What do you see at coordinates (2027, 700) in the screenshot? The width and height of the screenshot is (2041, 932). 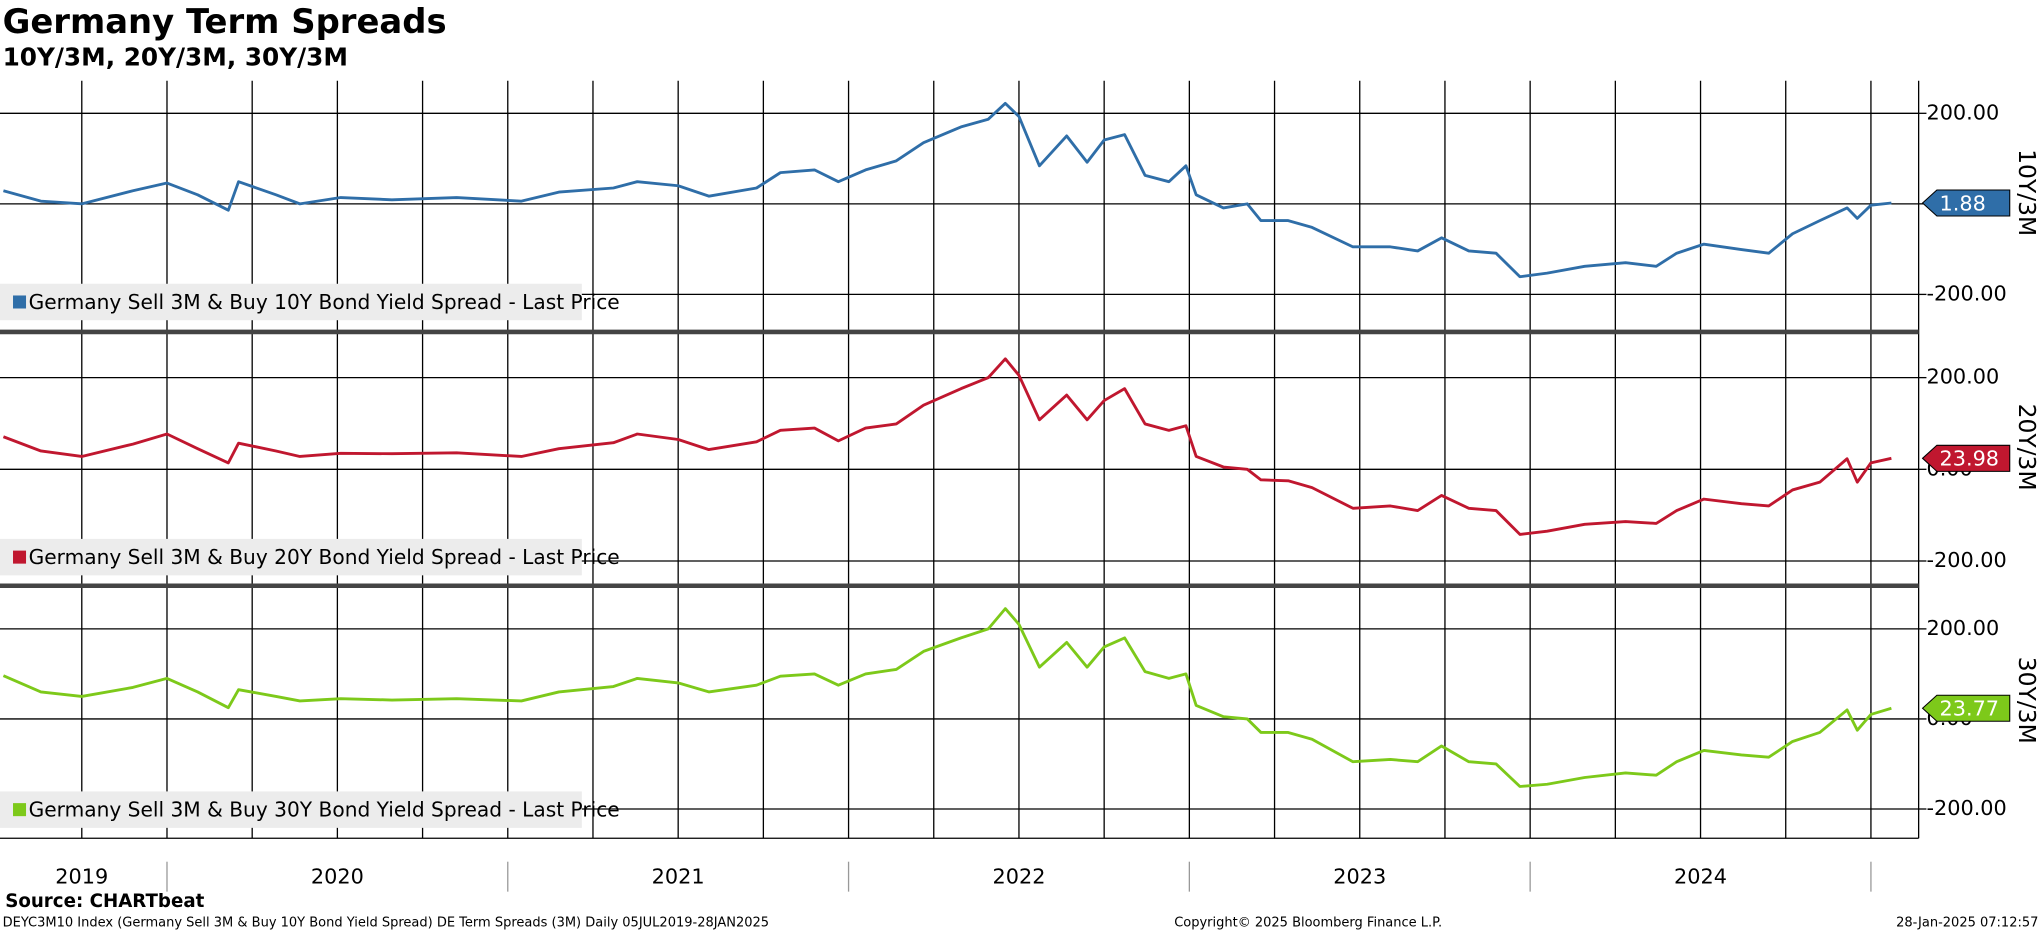 I see `panel-label: 30Y/3M` at bounding box center [2027, 700].